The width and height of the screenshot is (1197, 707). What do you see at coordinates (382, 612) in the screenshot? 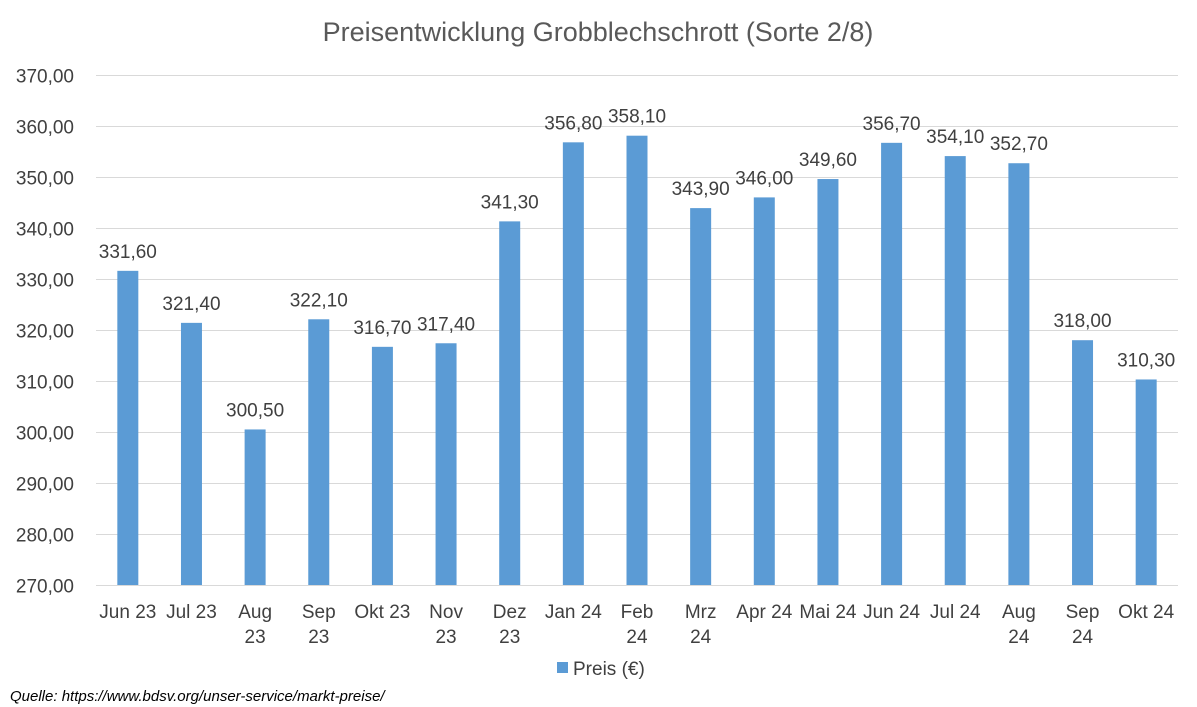
I see `x-tick-label: Okt 23` at bounding box center [382, 612].